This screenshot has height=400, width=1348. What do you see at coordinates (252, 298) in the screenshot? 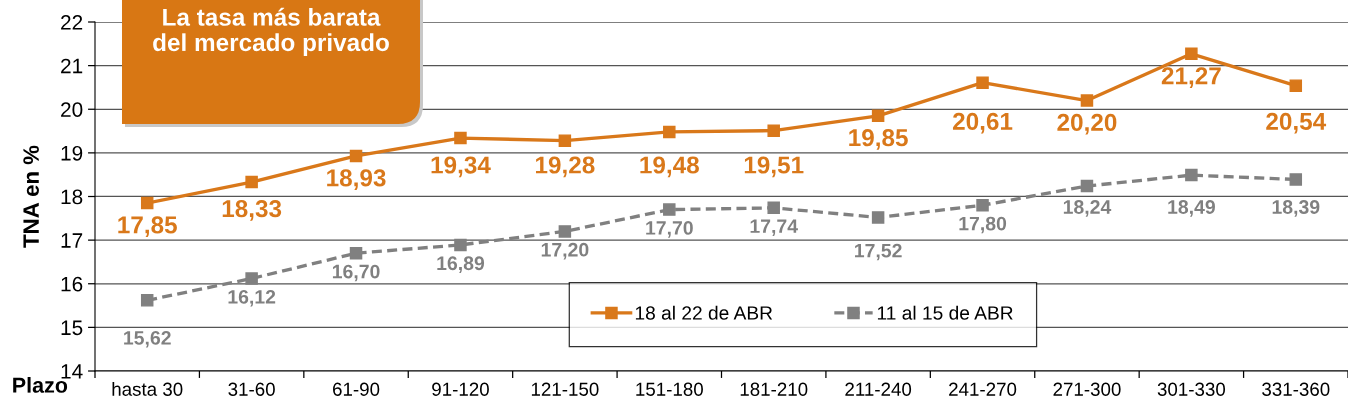
I see `data-label: 16,12` at bounding box center [252, 298].